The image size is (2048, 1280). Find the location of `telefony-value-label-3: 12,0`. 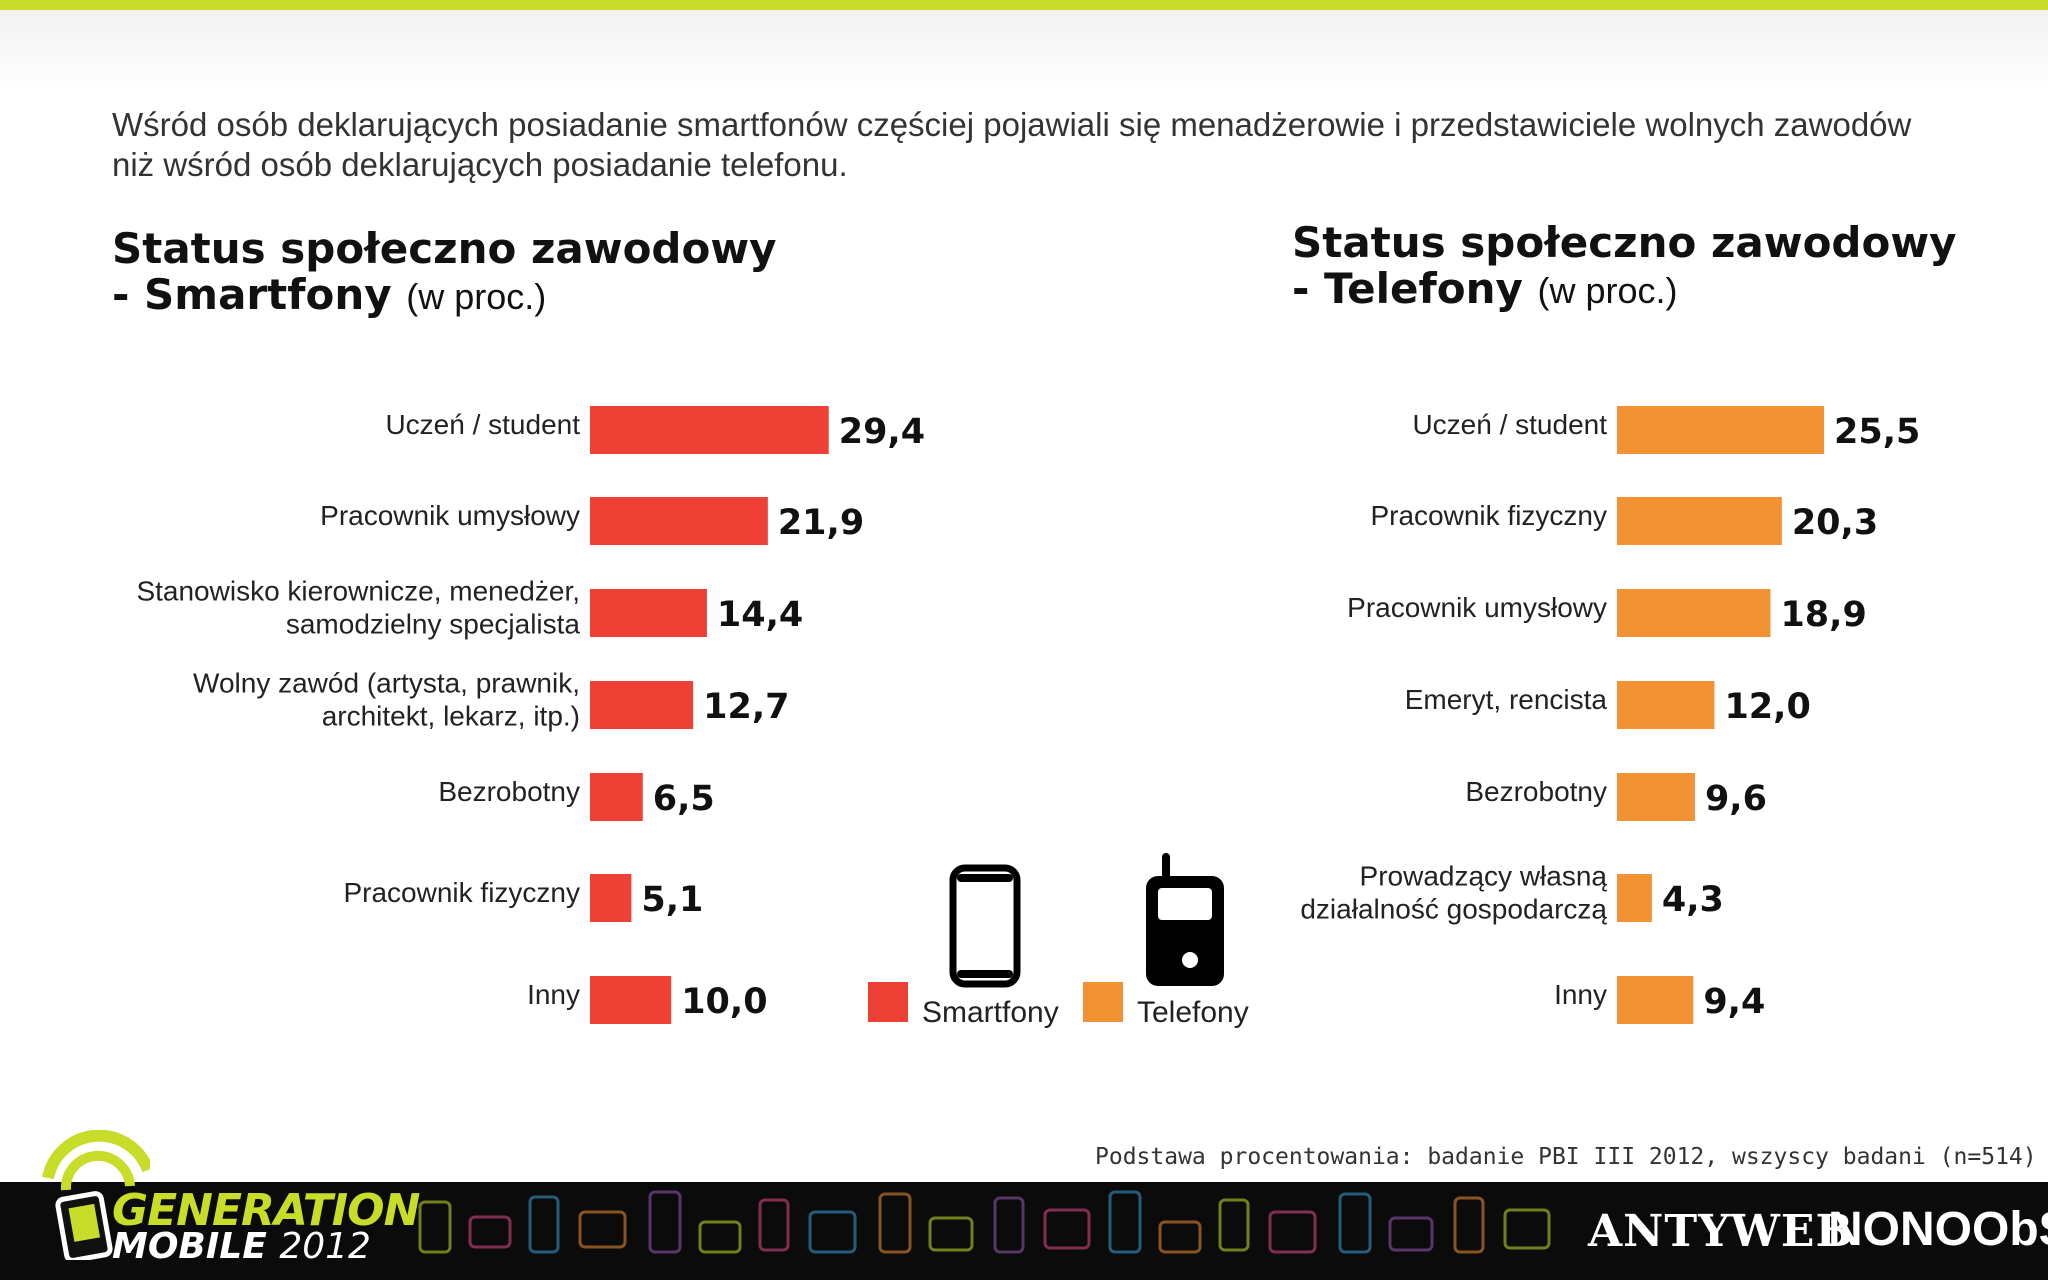

telefony-value-label-3: 12,0 is located at coordinates (1767, 707).